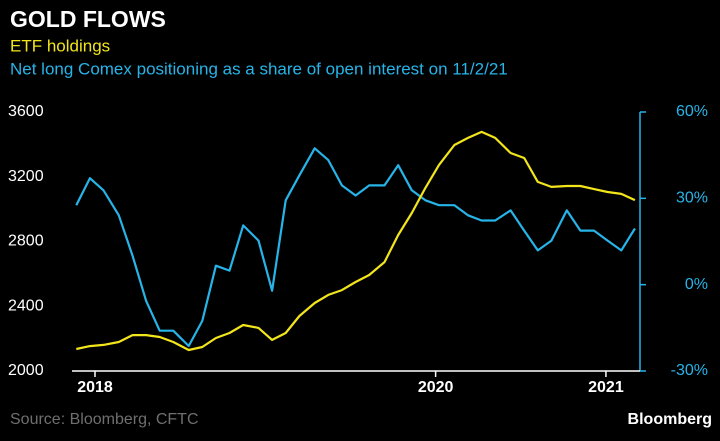 The width and height of the screenshot is (720, 441). Describe the element at coordinates (692, 198) in the screenshot. I see `y2-tick-label: 30%` at that location.